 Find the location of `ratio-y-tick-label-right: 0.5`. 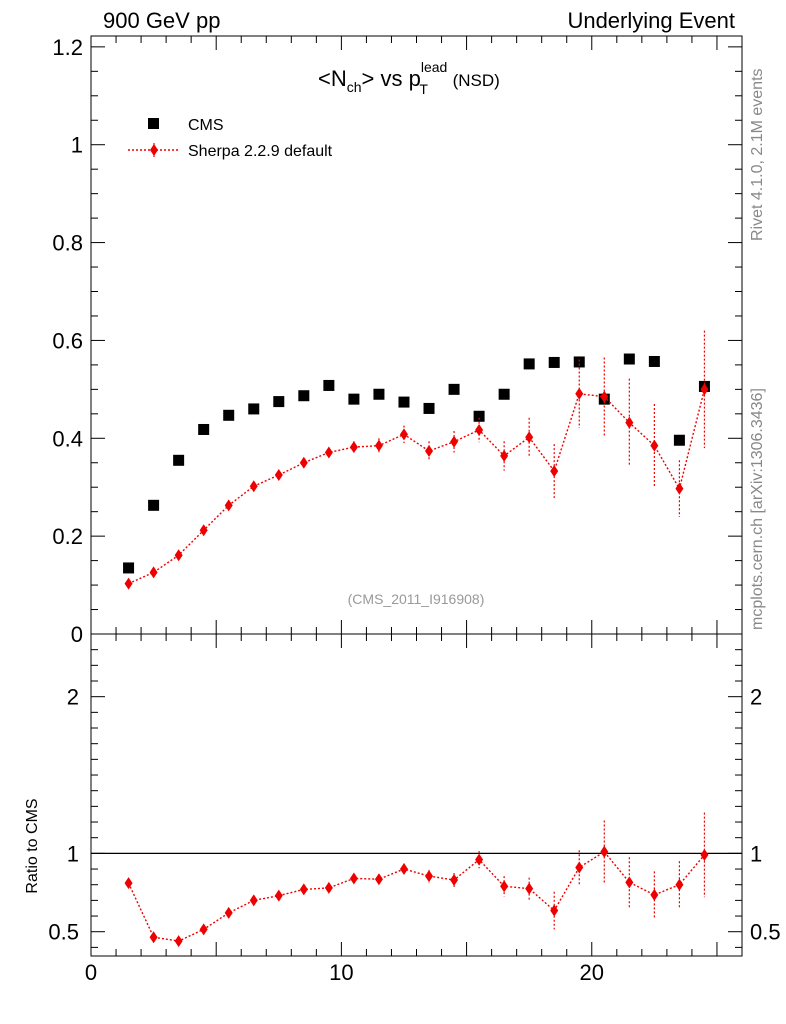

ratio-y-tick-label-right: 0.5 is located at coordinates (765, 932).